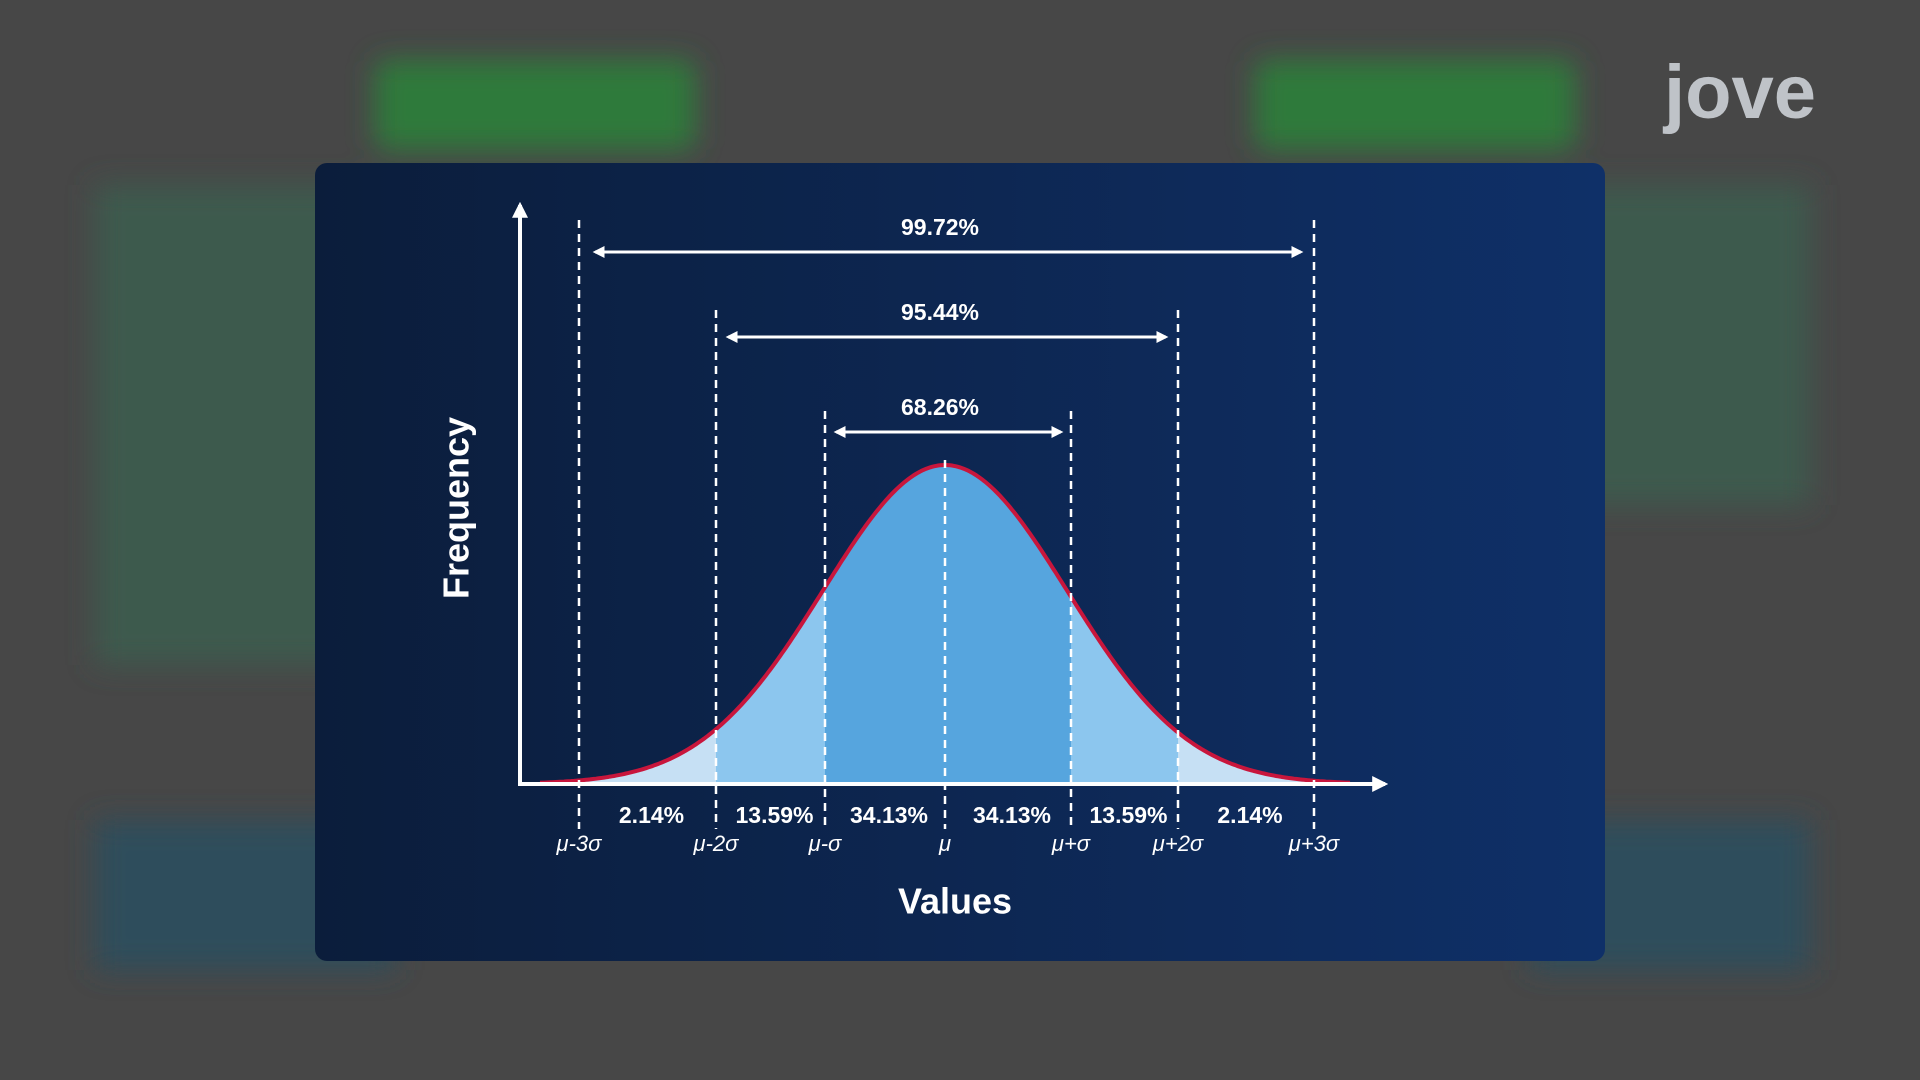 This screenshot has width=1920, height=1080. Describe the element at coordinates (1314, 843) in the screenshot. I see `marker-label: μ+3σ` at that location.